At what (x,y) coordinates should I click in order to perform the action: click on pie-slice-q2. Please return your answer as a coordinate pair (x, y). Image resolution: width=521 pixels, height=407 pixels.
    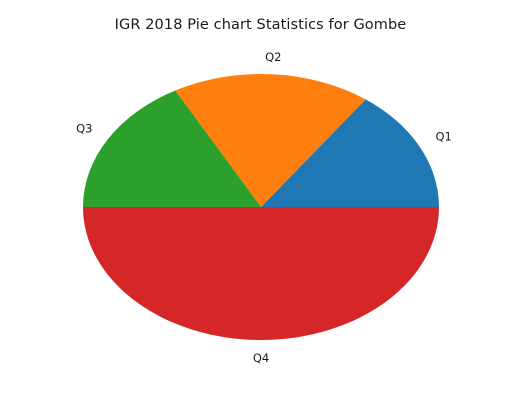
    Looking at the image, I should click on (270, 140).